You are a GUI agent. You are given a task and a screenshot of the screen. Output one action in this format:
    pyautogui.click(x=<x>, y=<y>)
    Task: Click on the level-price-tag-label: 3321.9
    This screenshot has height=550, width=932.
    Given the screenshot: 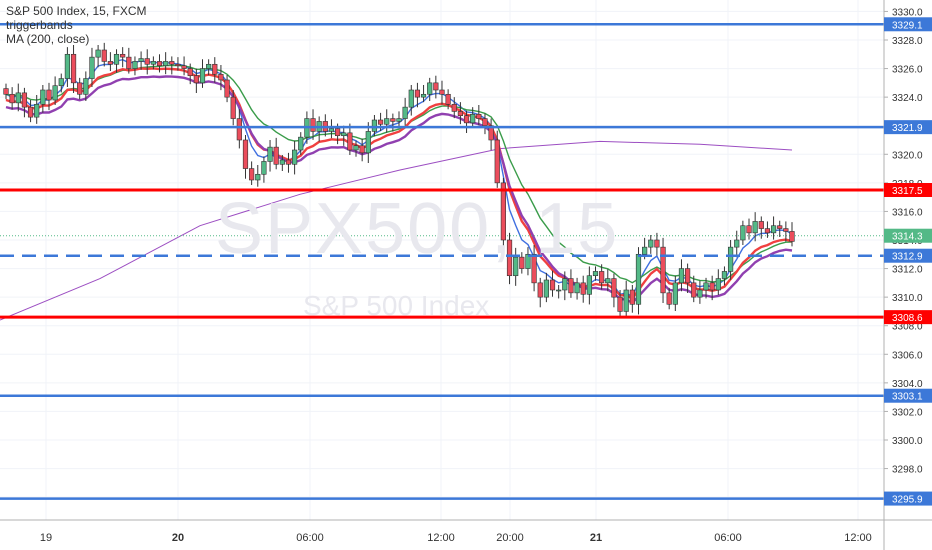 What is the action you would take?
    pyautogui.click(x=907, y=128)
    